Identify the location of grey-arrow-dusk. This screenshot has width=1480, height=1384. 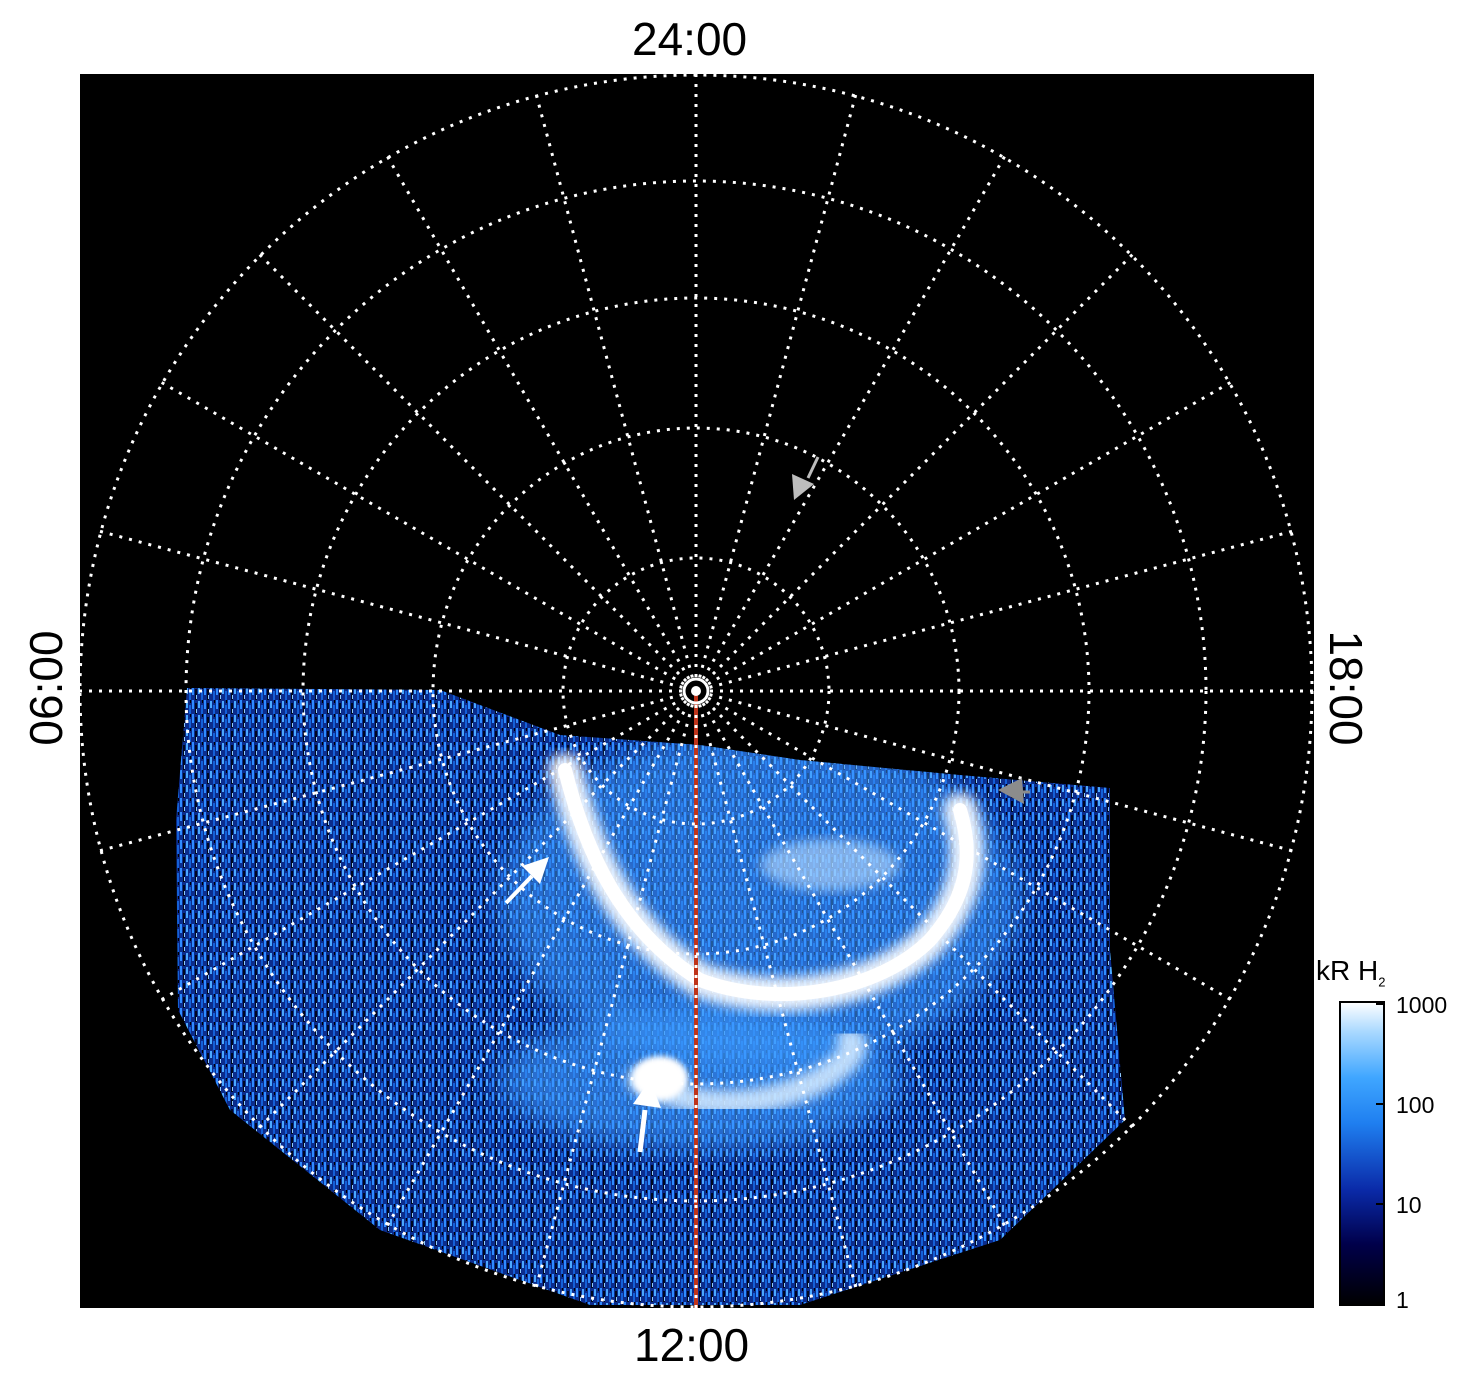
(1014, 791).